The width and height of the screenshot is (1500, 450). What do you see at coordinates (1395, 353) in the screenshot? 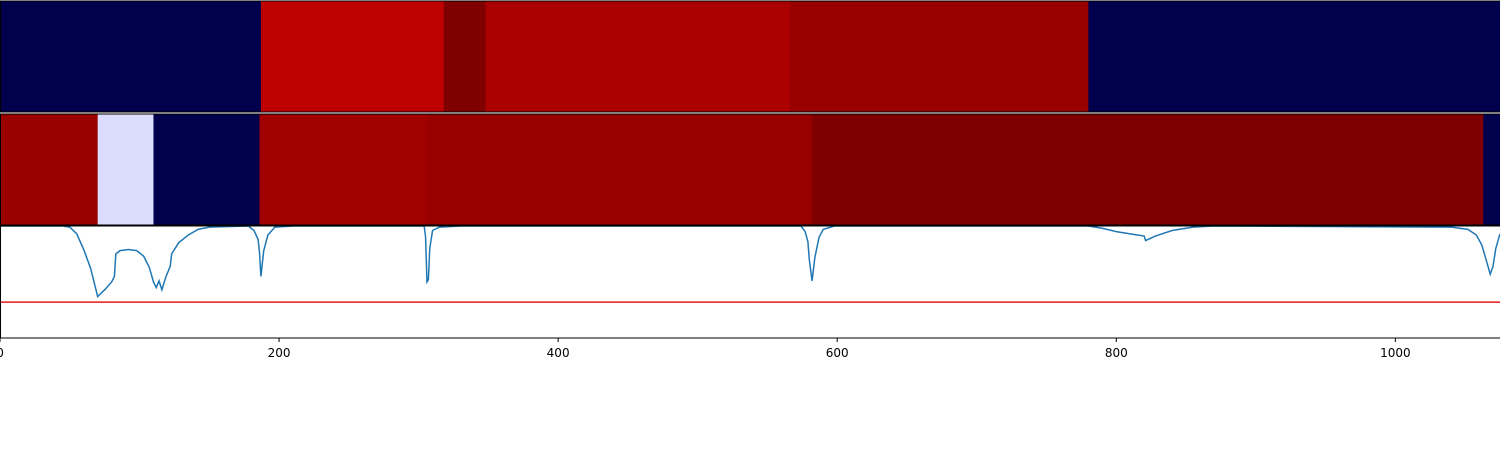
I see `x-tick-label-5: 1000` at bounding box center [1395, 353].